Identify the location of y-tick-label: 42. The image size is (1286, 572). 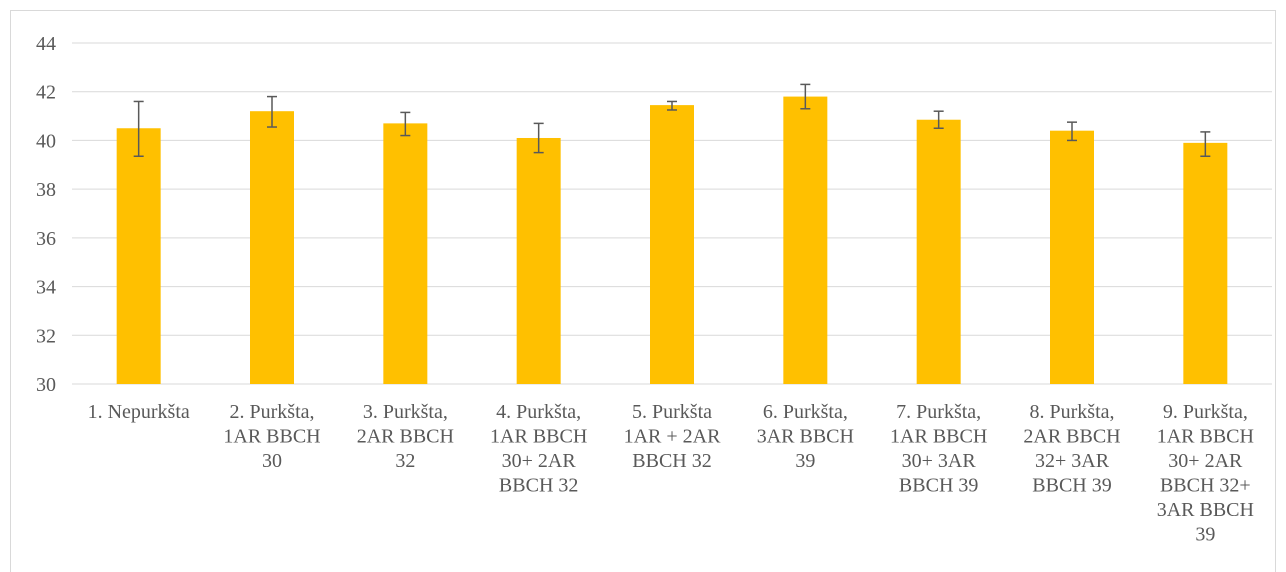
(46, 93).